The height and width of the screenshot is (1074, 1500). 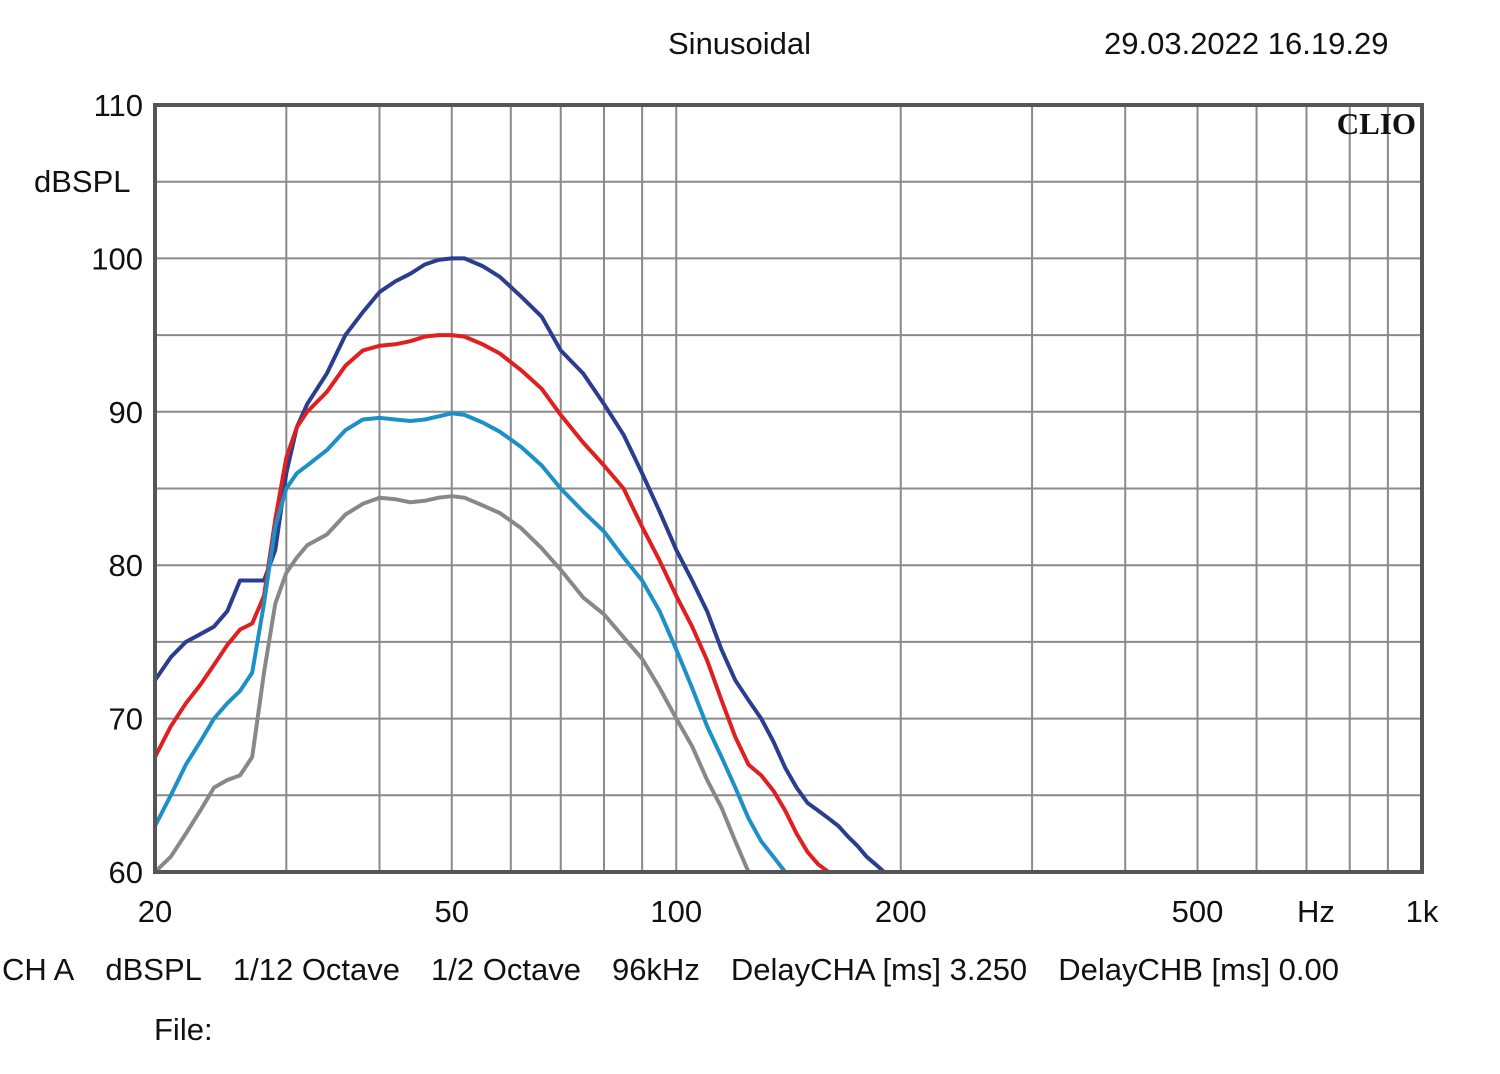 What do you see at coordinates (118, 105) in the screenshot?
I see `y-tick-label: 110` at bounding box center [118, 105].